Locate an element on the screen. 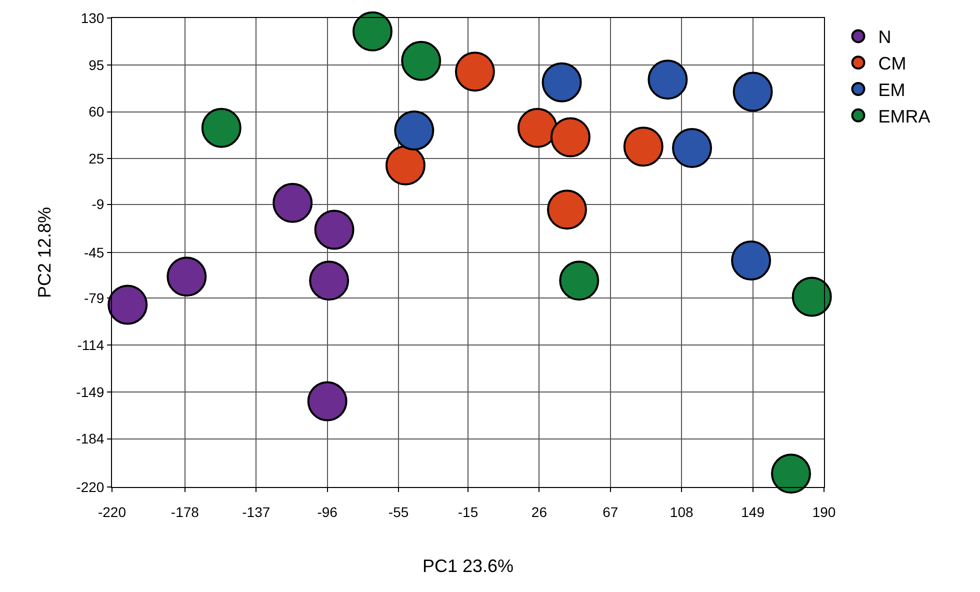 This screenshot has width=980, height=592. y-tick-label: 130 is located at coordinates (92, 18).